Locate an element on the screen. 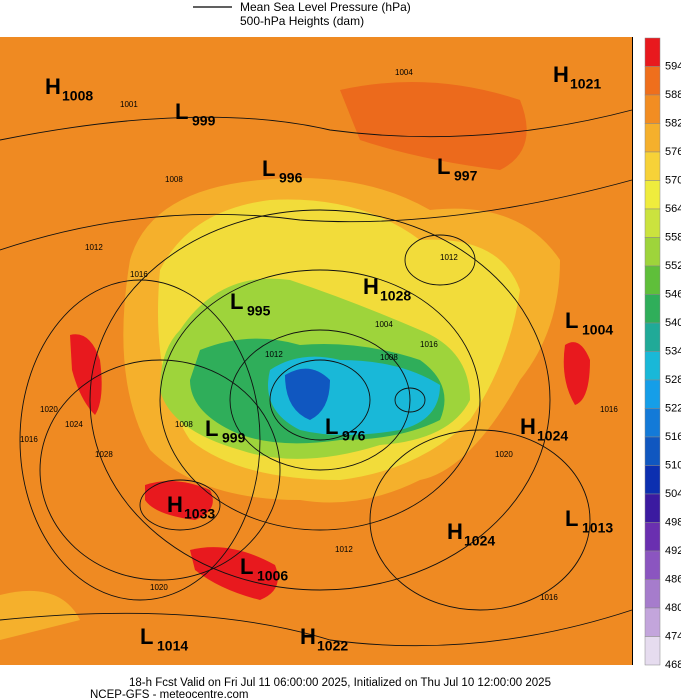 Image resolution: width=681 pixels, height=700 pixels. center-pressure: 999 is located at coordinates (234, 438).